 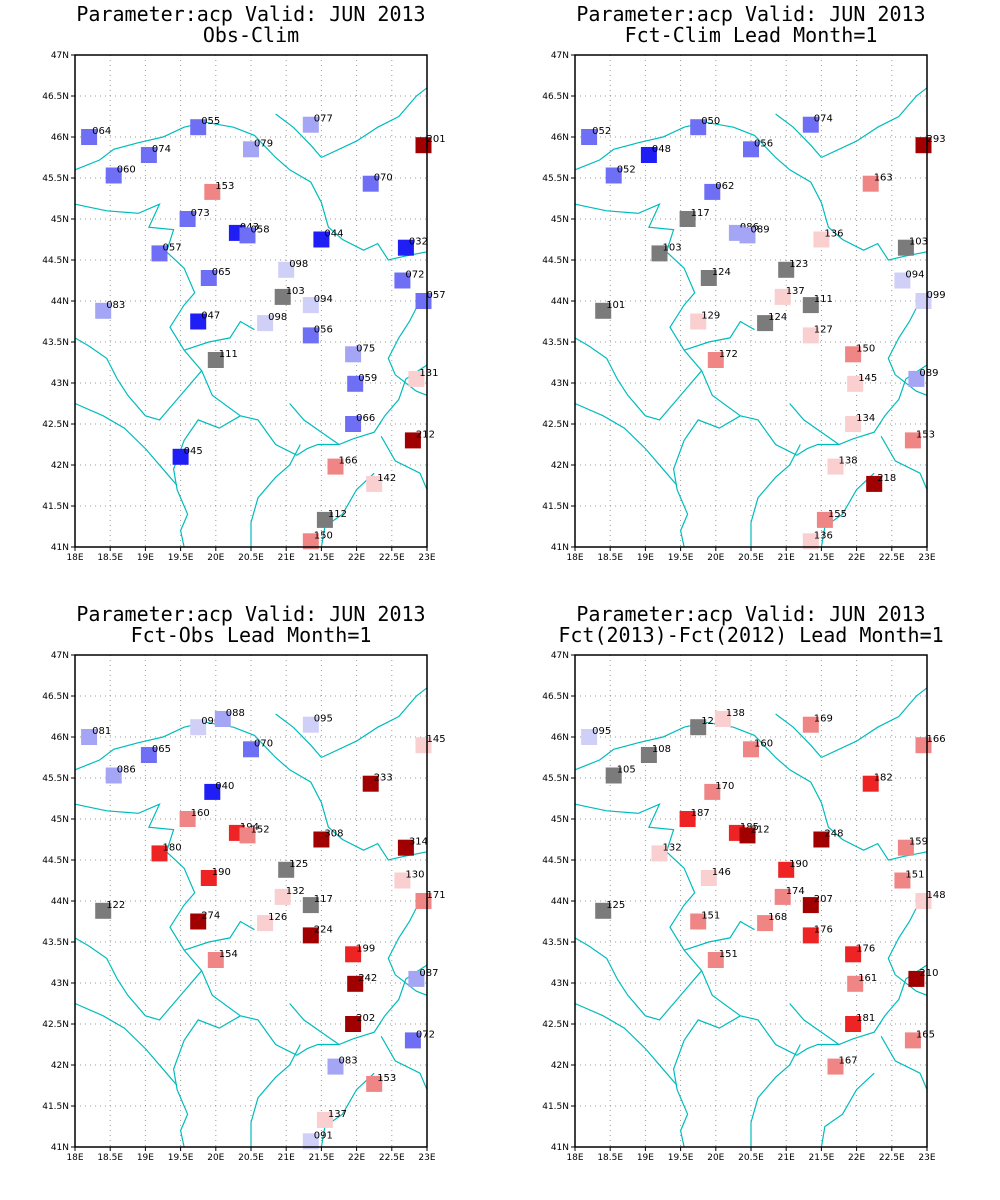 I want to click on station-value-label: 127, so click(x=823, y=329).